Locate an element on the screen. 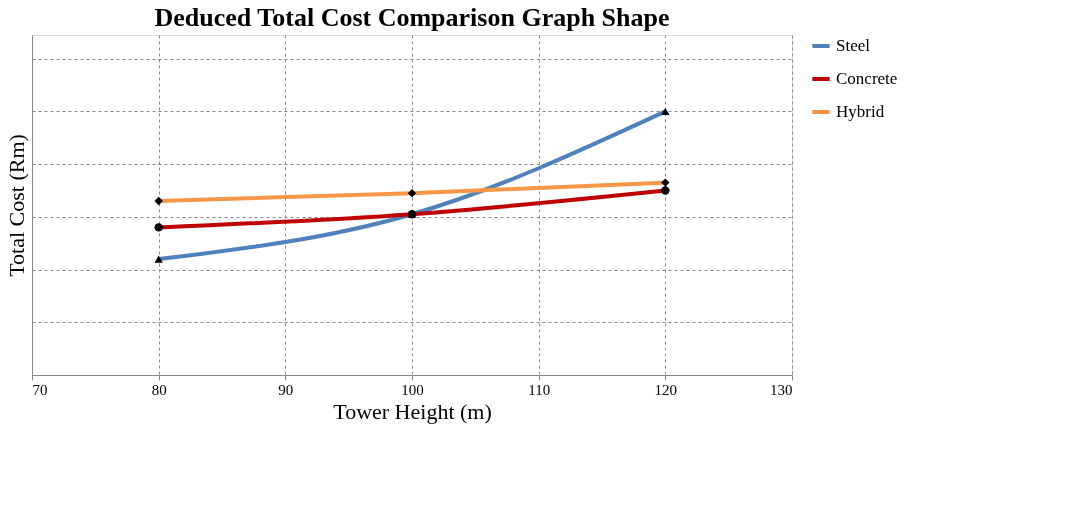 This screenshot has height=522, width=1076. x-tick-label: 130 is located at coordinates (781, 389).